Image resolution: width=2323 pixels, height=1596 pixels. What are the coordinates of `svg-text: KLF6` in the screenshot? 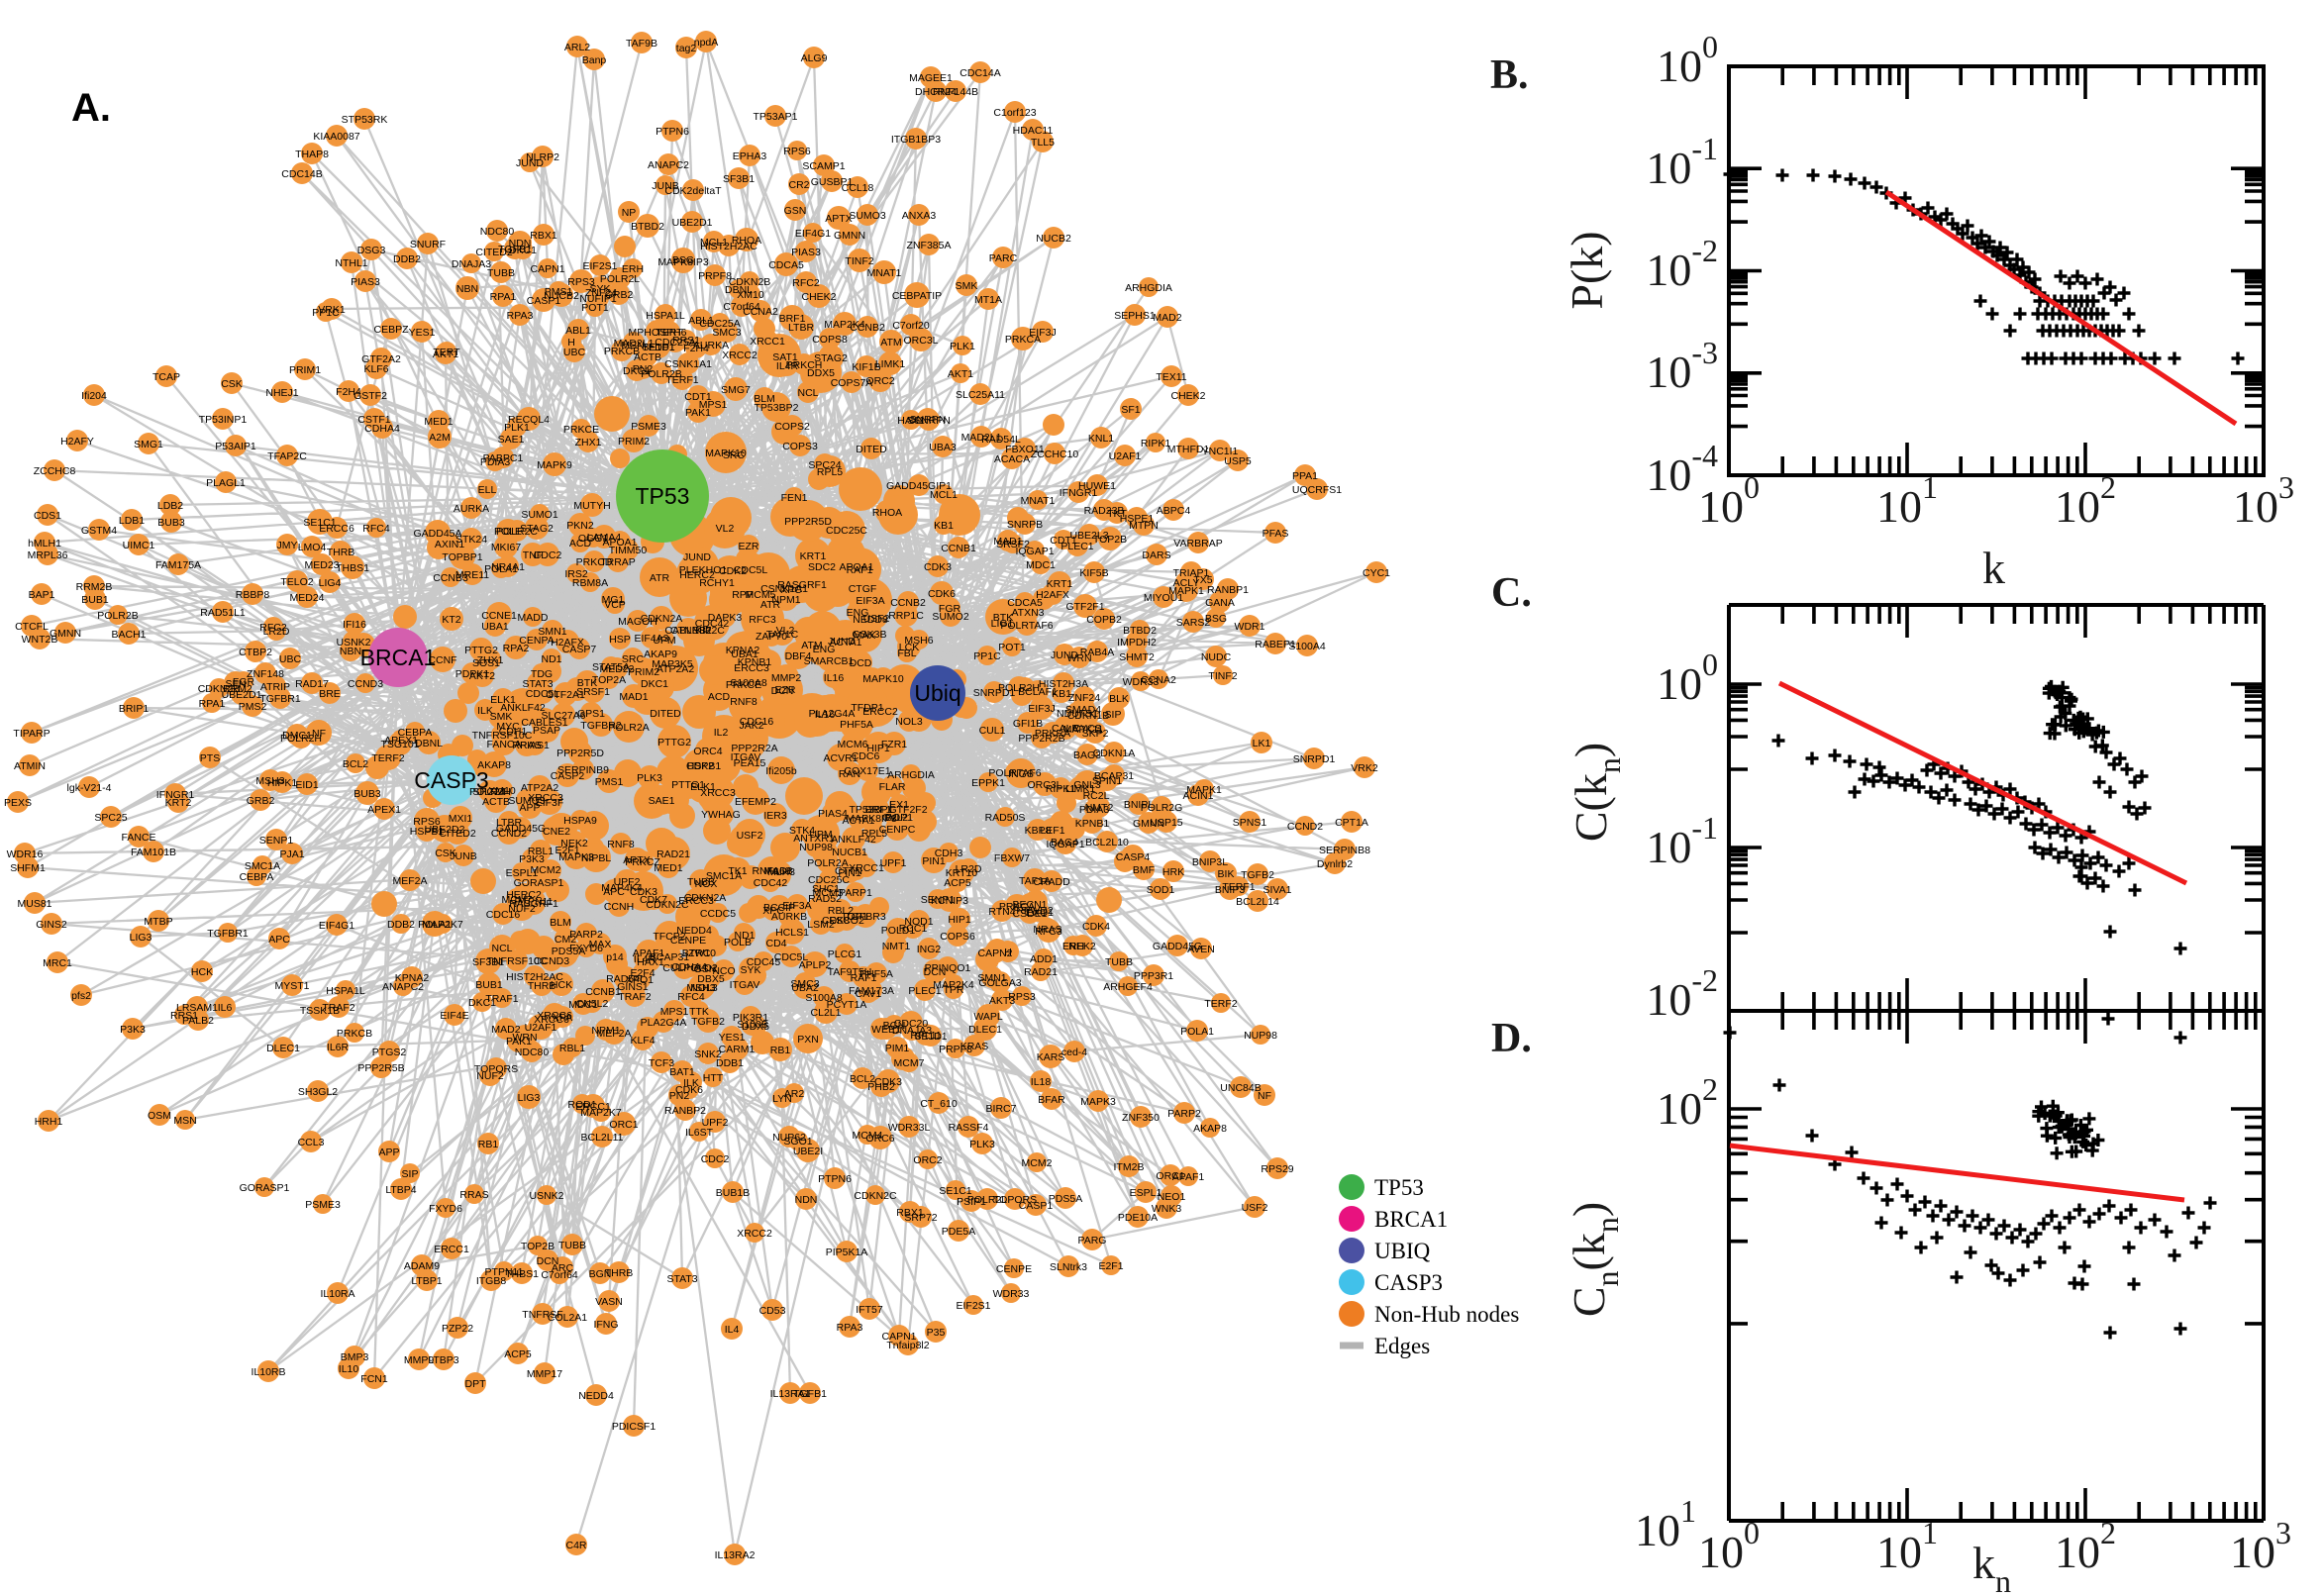 It's located at (376, 369).